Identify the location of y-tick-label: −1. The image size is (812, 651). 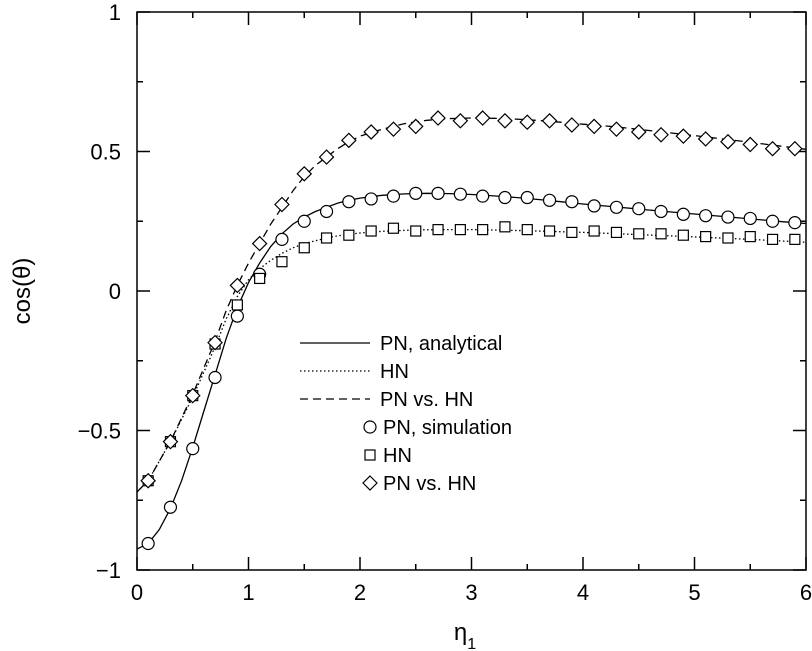
(108, 570).